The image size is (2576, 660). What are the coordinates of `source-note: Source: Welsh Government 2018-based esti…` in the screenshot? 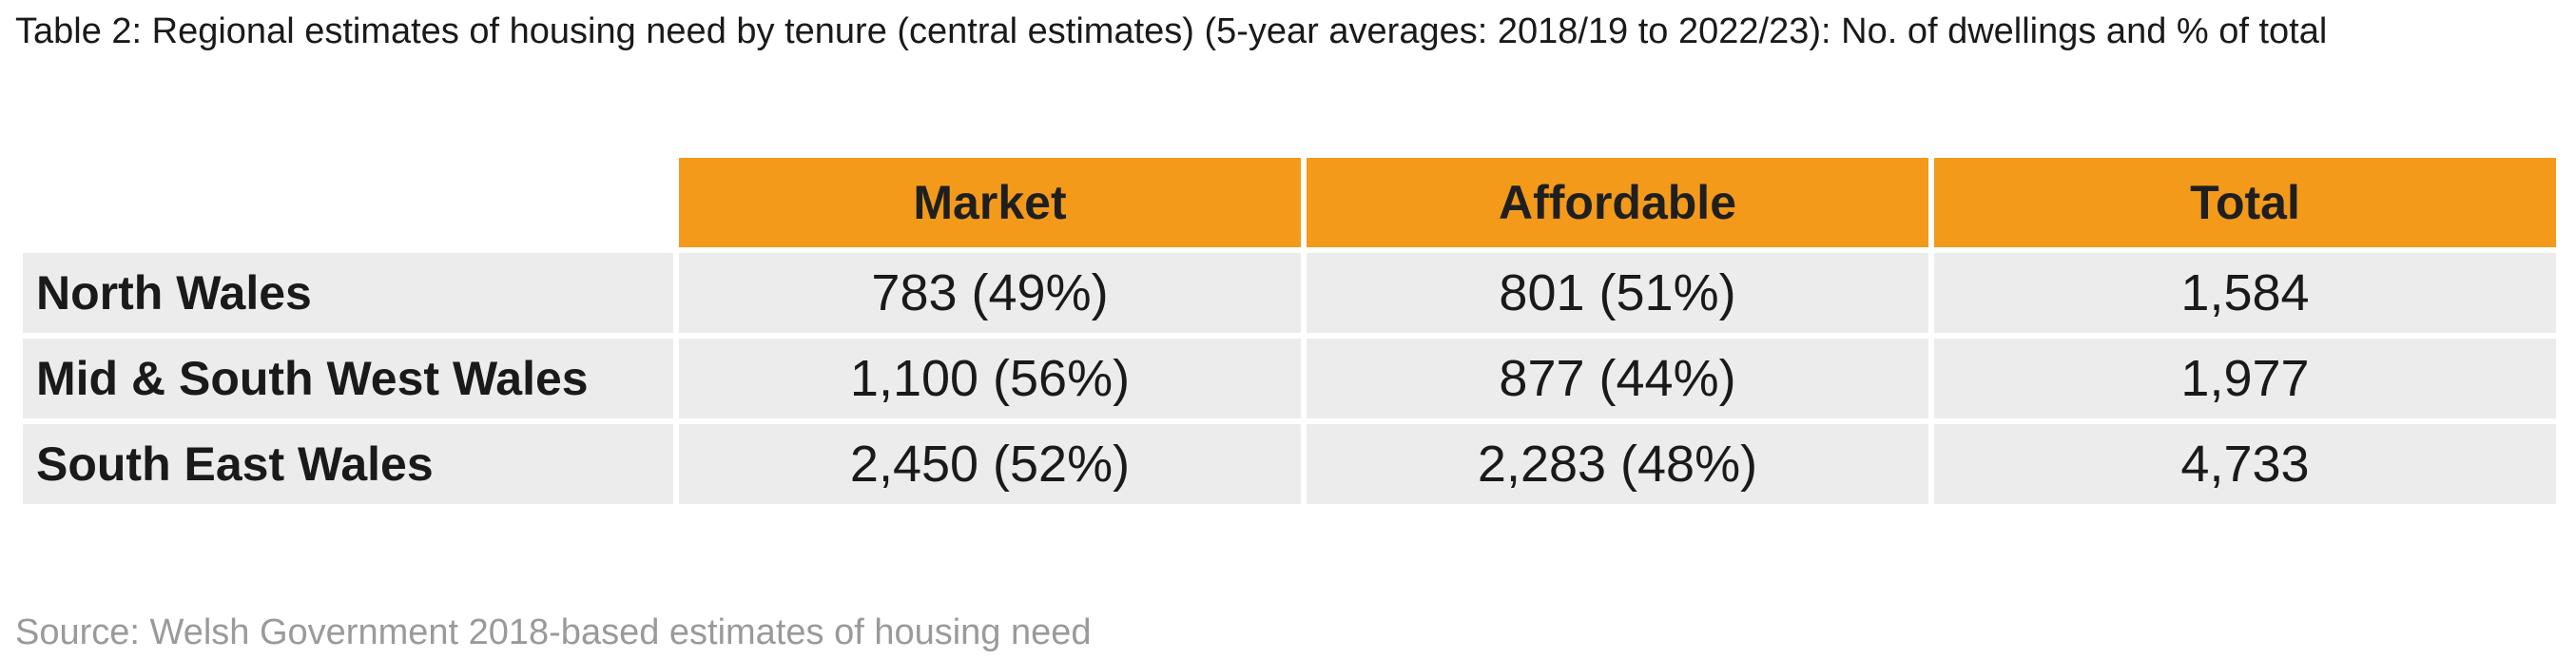 It's located at (553, 632).